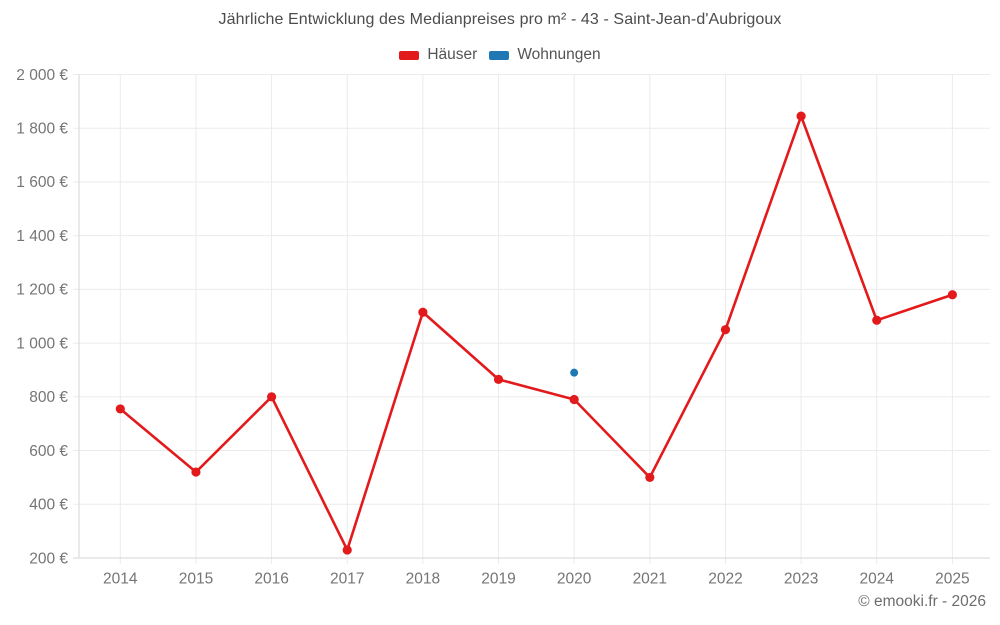 This screenshot has height=625, width=1000. What do you see at coordinates (498, 379) in the screenshot?
I see `data-point-haeuser-2019` at bounding box center [498, 379].